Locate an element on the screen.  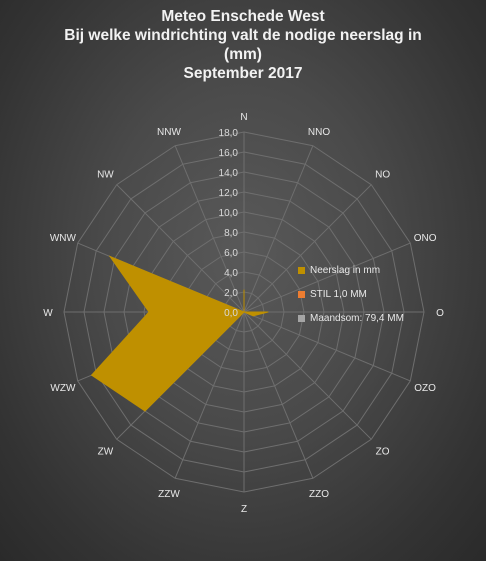
legend-label-neerslag: Neerslag in mm is located at coordinates (345, 270).